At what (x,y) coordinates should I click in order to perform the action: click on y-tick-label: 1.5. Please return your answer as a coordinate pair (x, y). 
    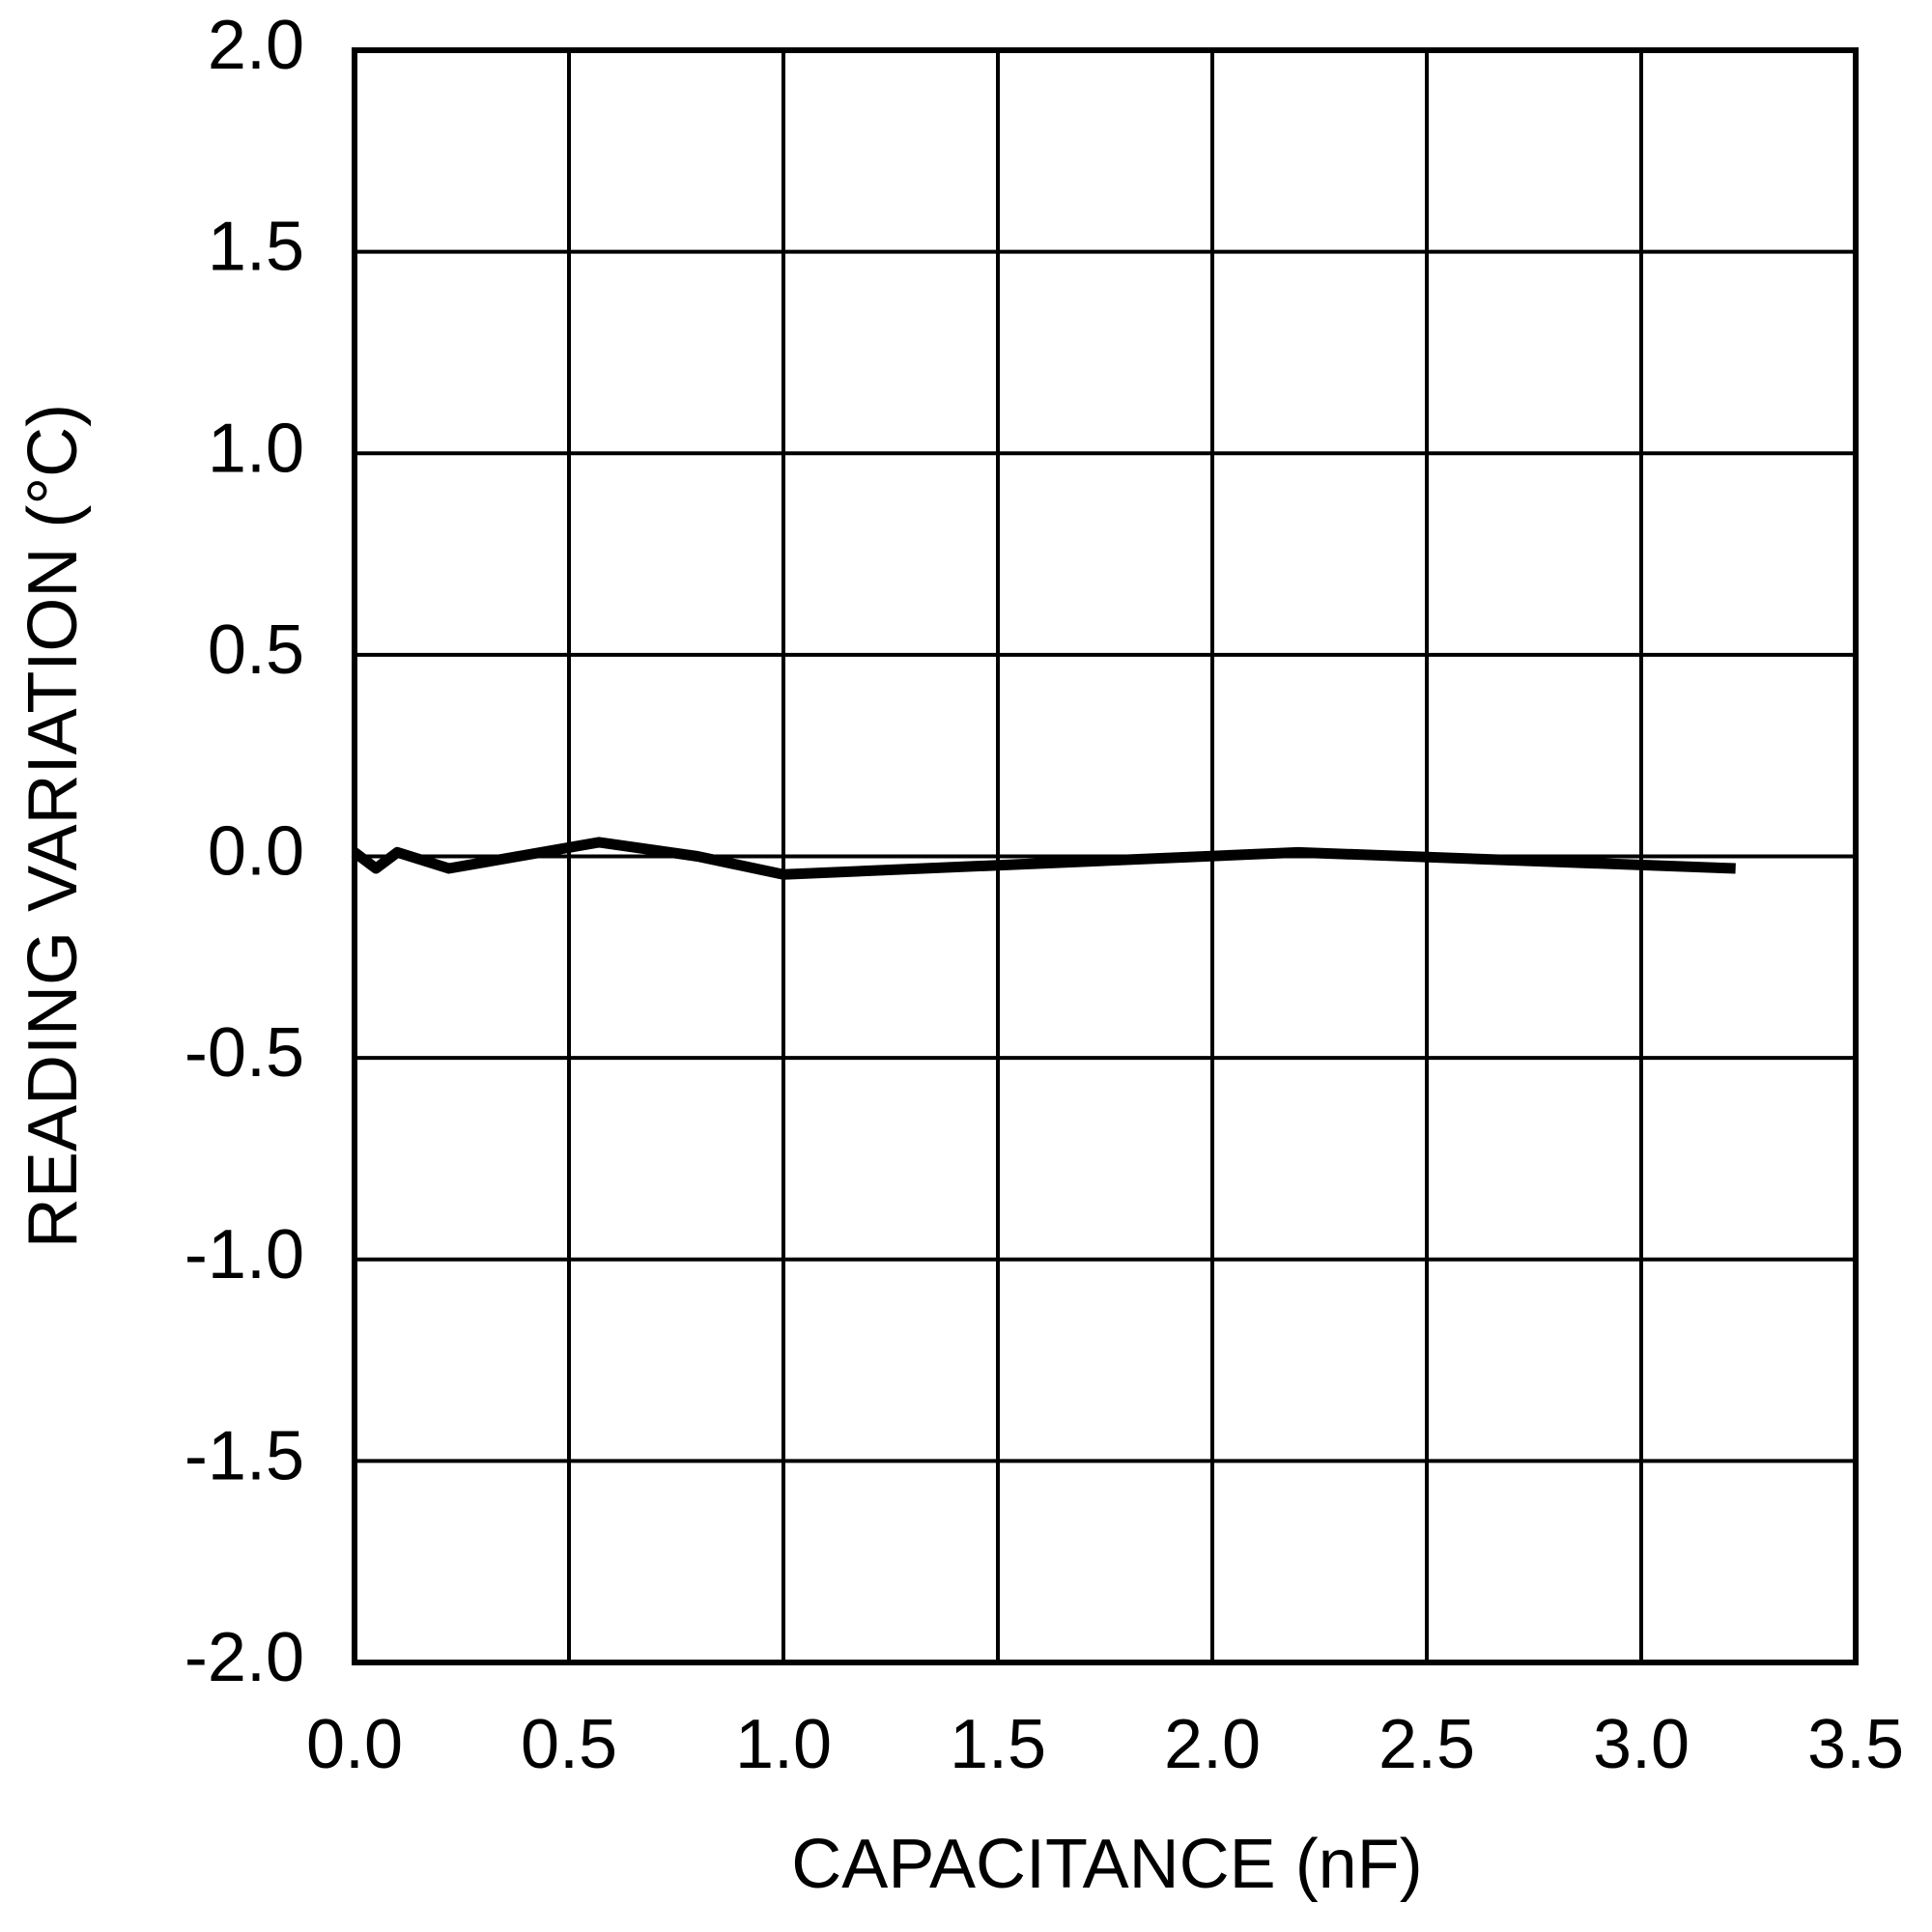
    Looking at the image, I should click on (256, 248).